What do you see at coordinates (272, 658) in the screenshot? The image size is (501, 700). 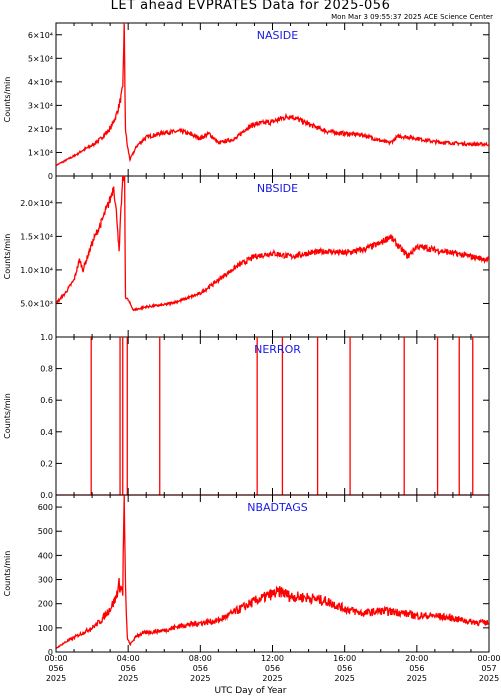 I see `xtick-label: 12:00` at bounding box center [272, 658].